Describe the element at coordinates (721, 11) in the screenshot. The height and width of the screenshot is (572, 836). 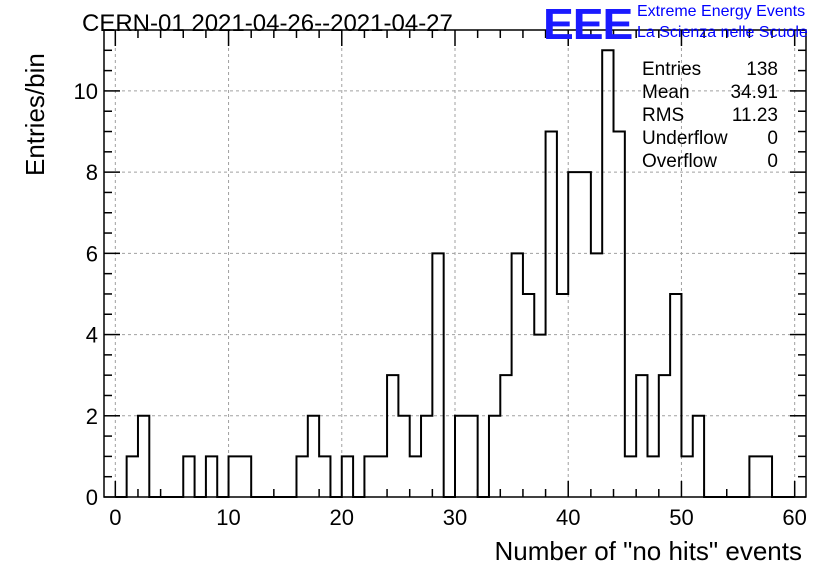
I see `logo-text-line1: Extreme Energy Events` at that location.